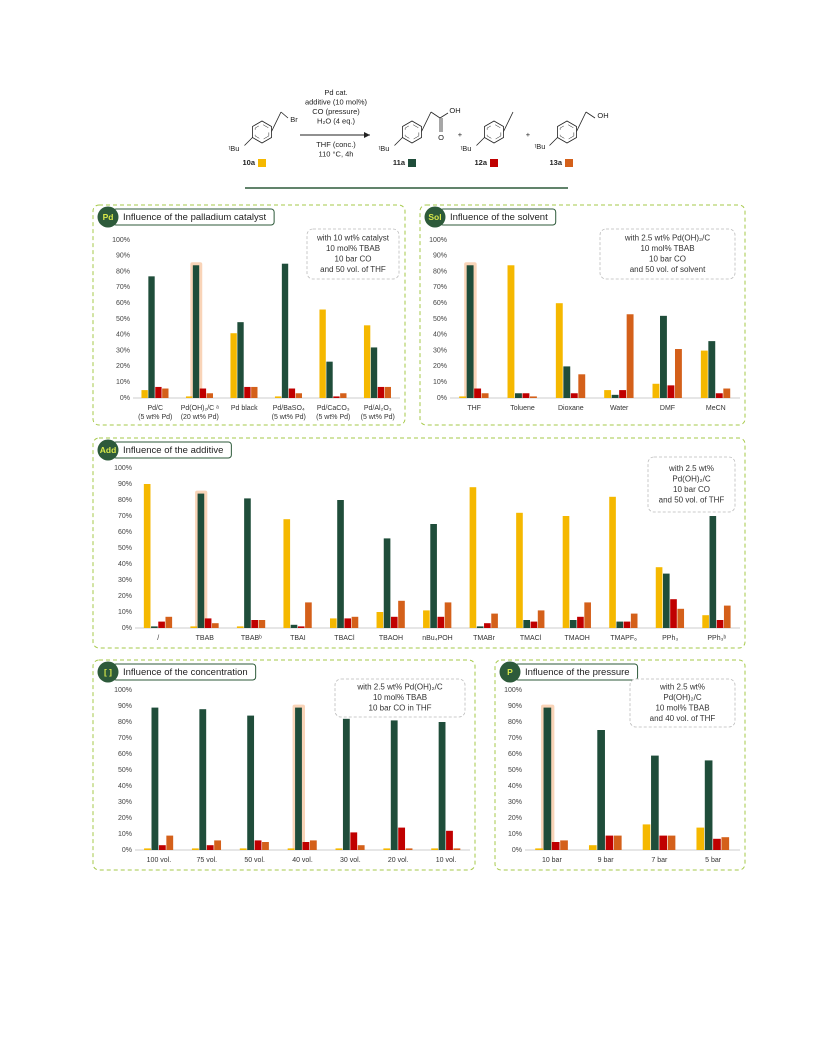 This screenshot has height=1056, width=816. What do you see at coordinates (434, 217) in the screenshot?
I see `badge-text: Sol` at bounding box center [434, 217].